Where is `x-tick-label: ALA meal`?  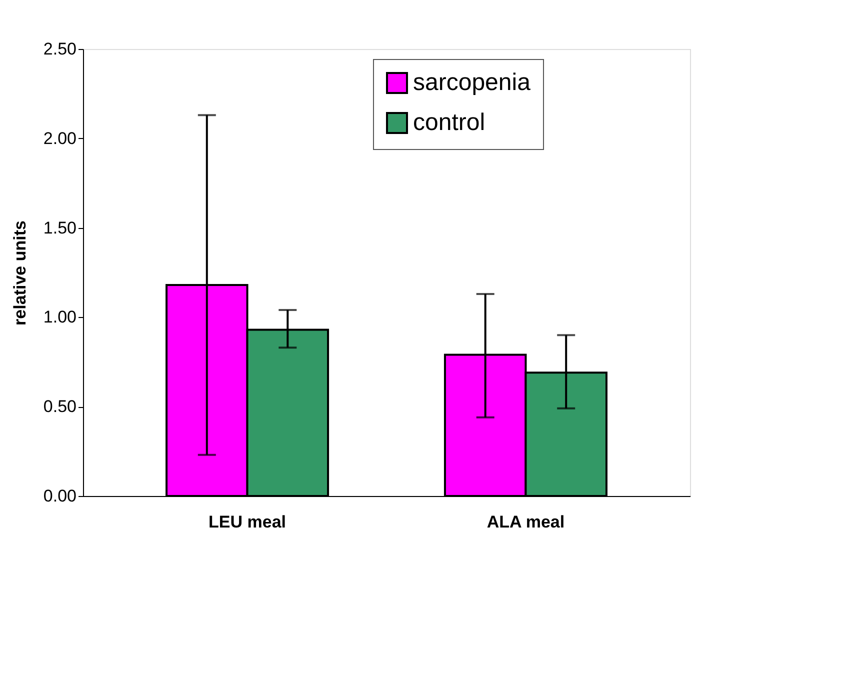
x-tick-label: ALA meal is located at coordinates (525, 522).